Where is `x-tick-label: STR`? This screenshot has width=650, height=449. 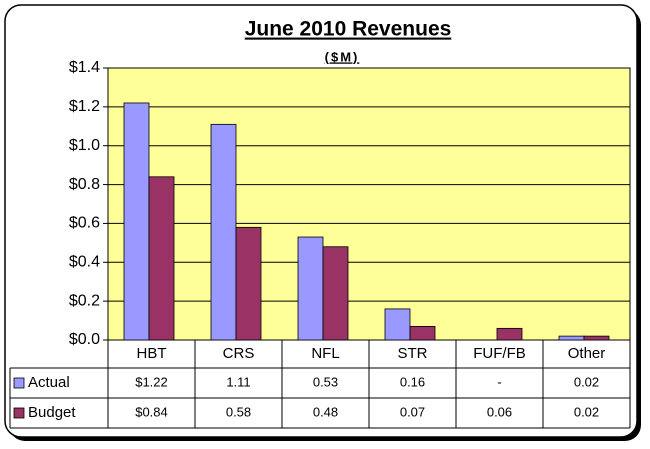 x-tick-label: STR is located at coordinates (413, 353).